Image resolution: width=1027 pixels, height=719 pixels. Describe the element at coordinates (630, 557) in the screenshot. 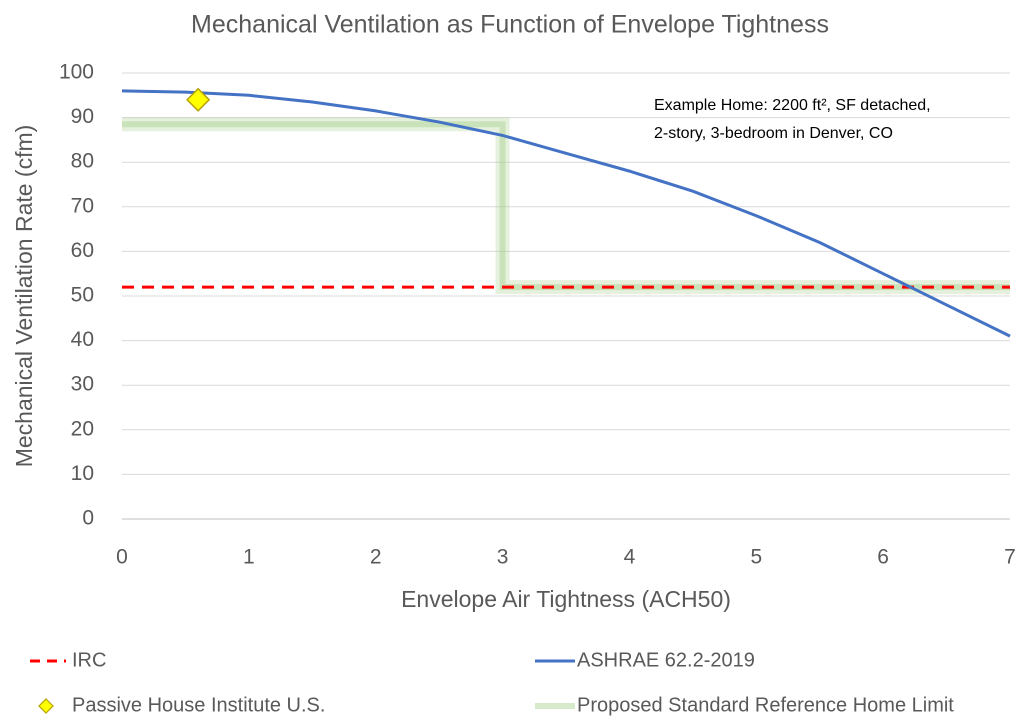

I see `x-tick-label: 4` at that location.